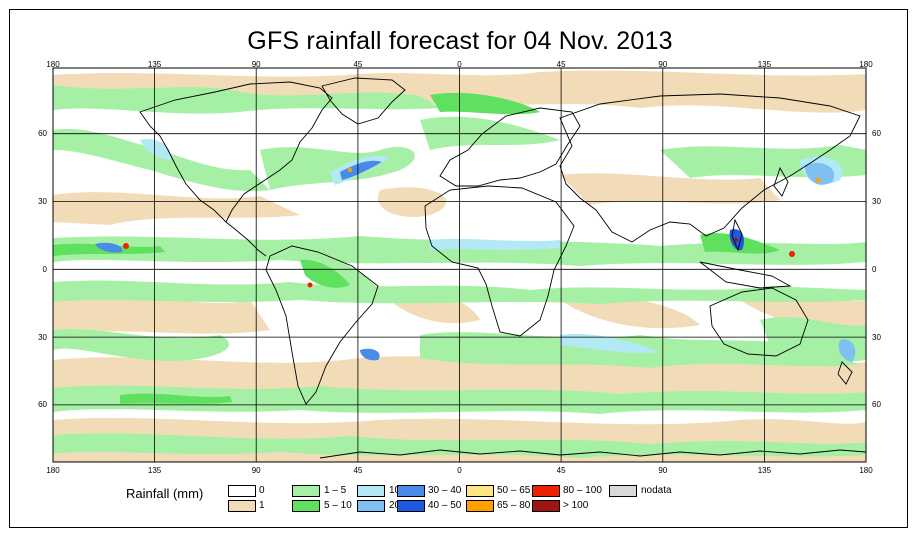 This screenshot has height=539, width=920. Describe the element at coordinates (262, 490) in the screenshot. I see `legend-label: 0` at that location.